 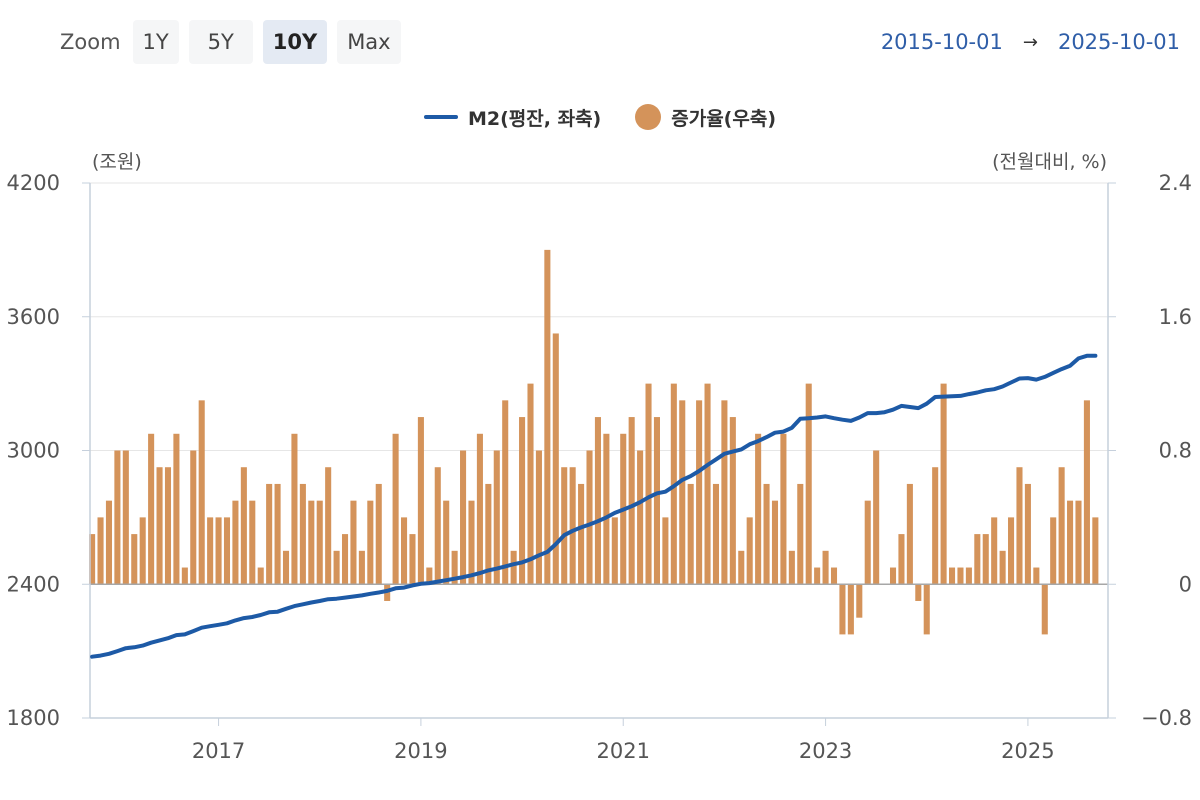 I want to click on left-tick-label: 1800, so click(x=33, y=718).